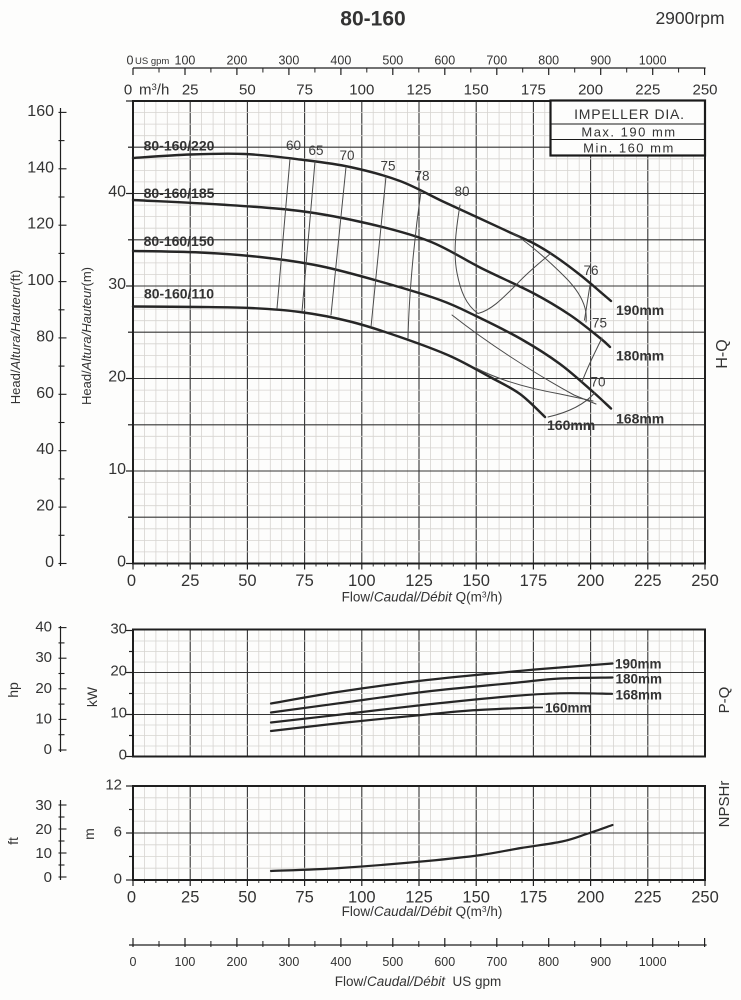  I want to click on svg-text: Flow/Caudal/Débit US gpm, so click(418, 981).